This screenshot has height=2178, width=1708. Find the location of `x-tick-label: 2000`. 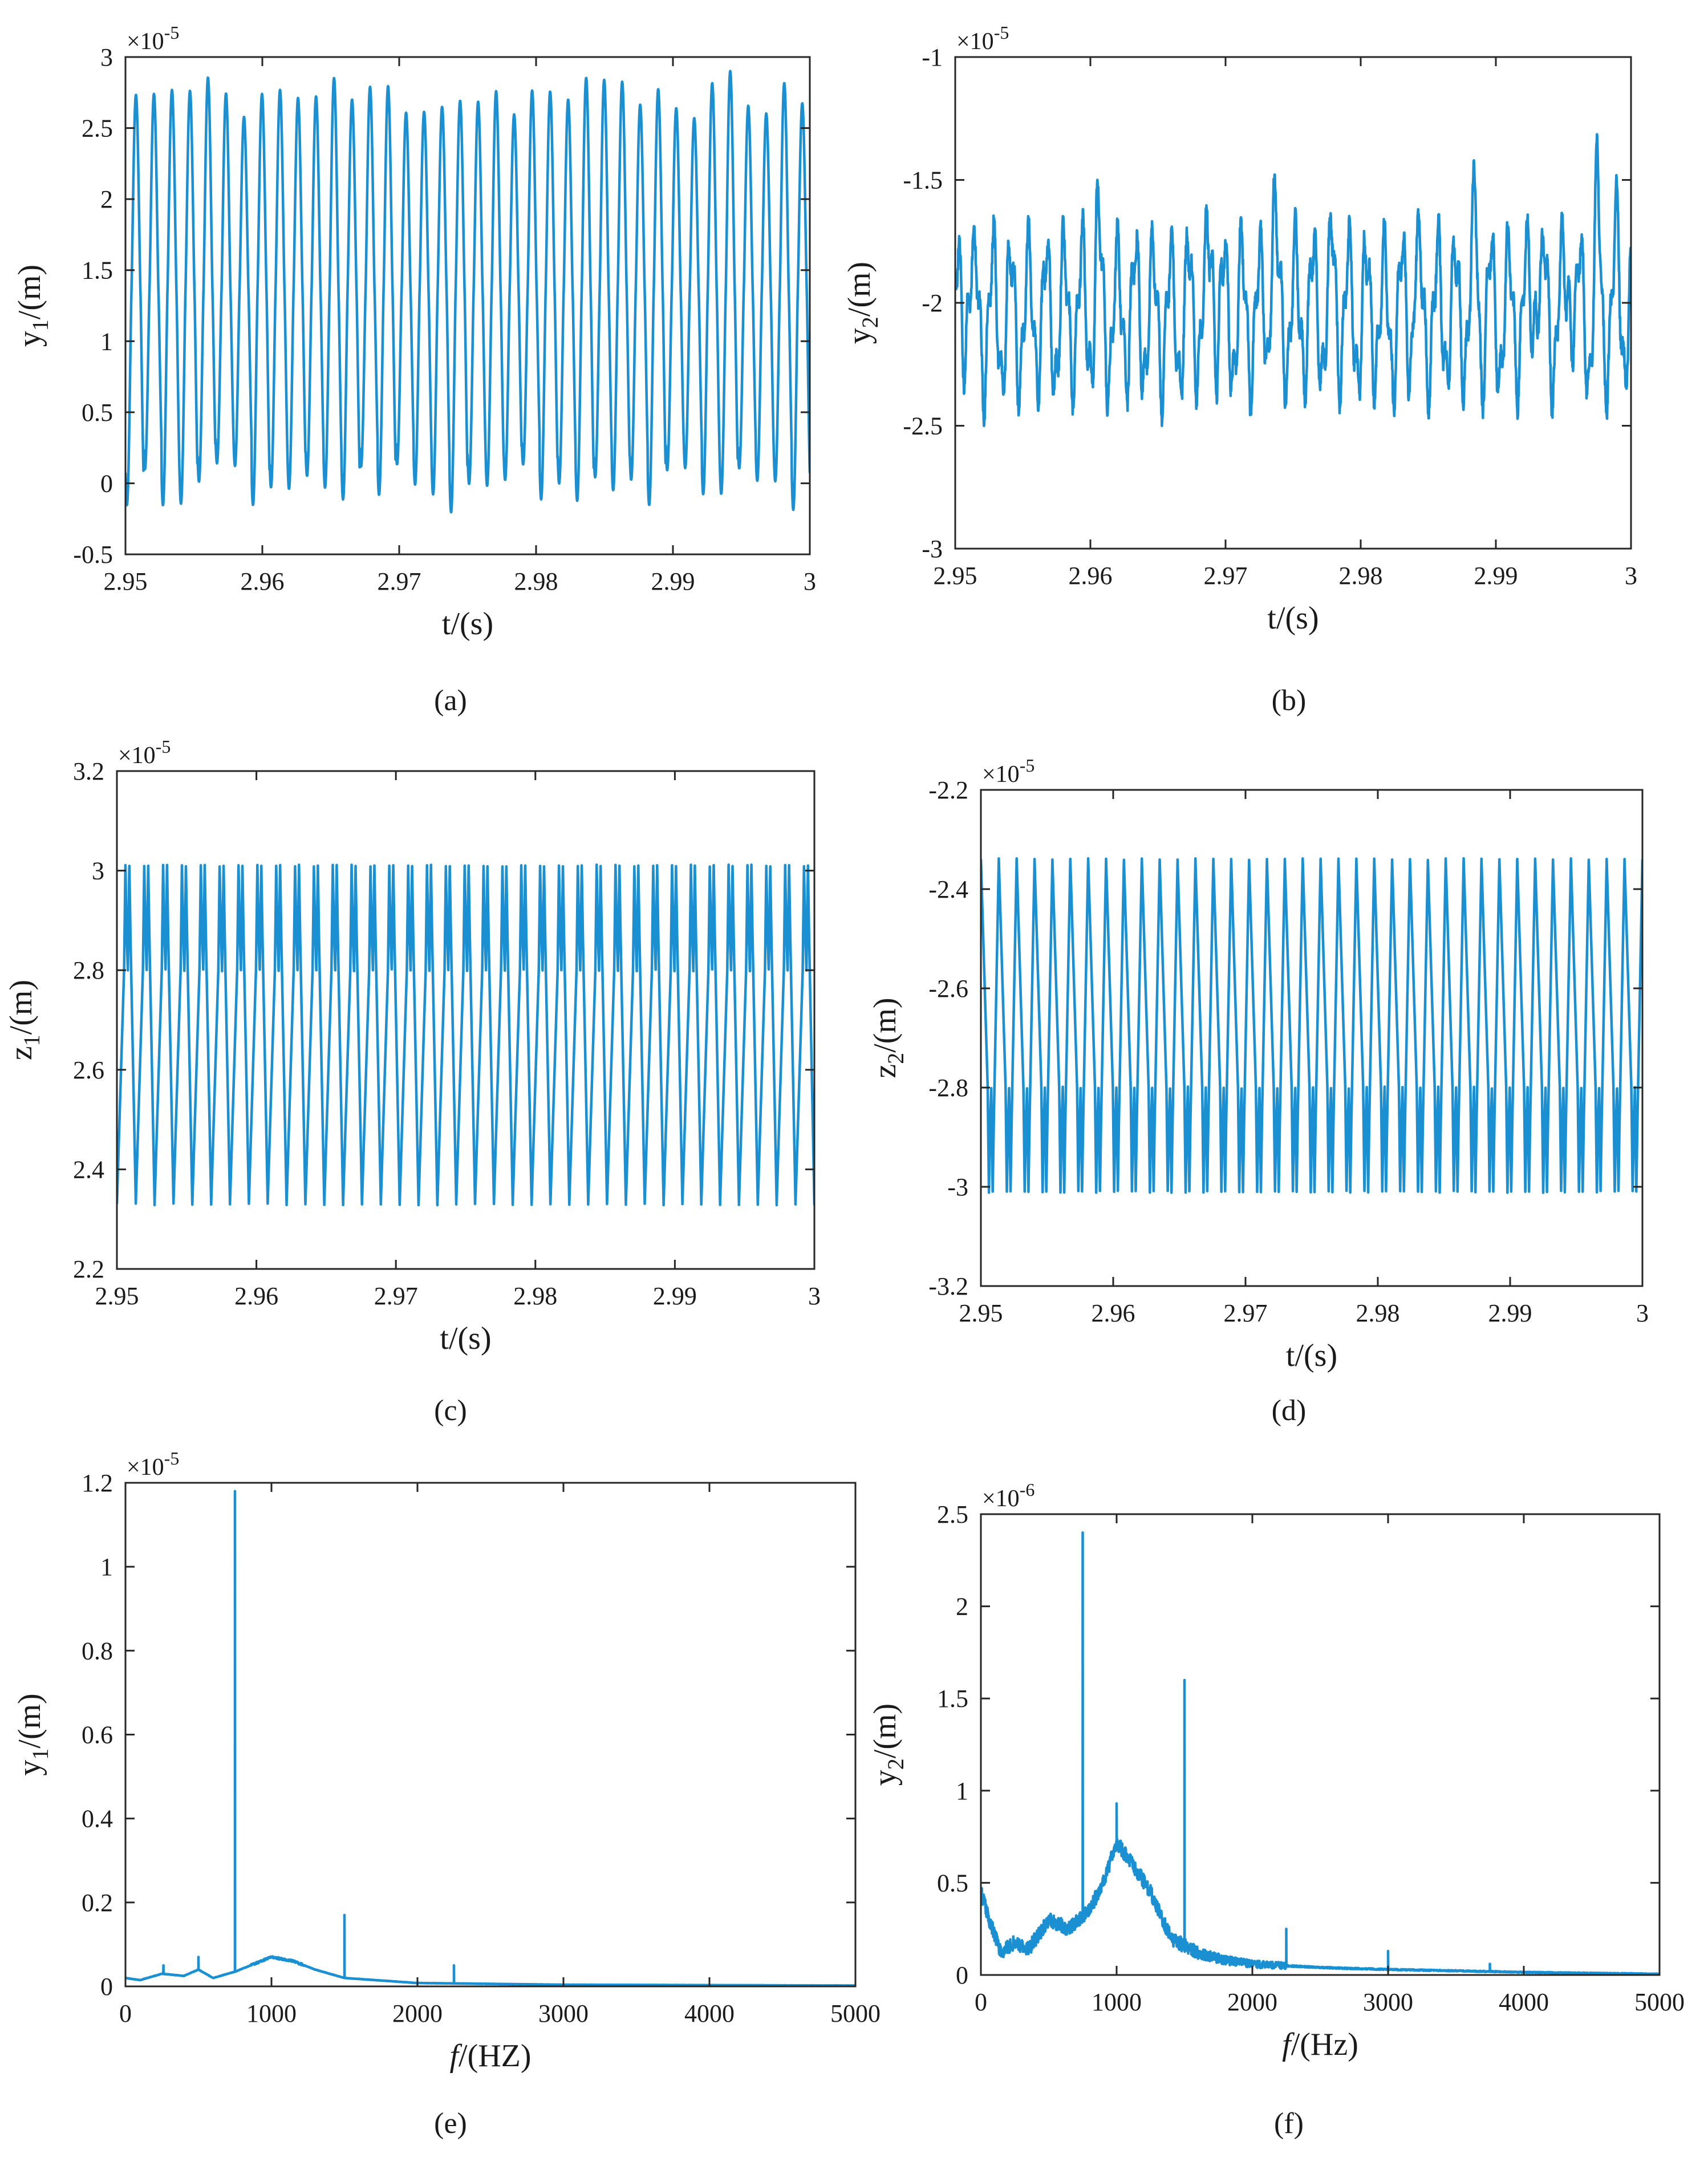

x-tick-label: 2000 is located at coordinates (417, 2013).